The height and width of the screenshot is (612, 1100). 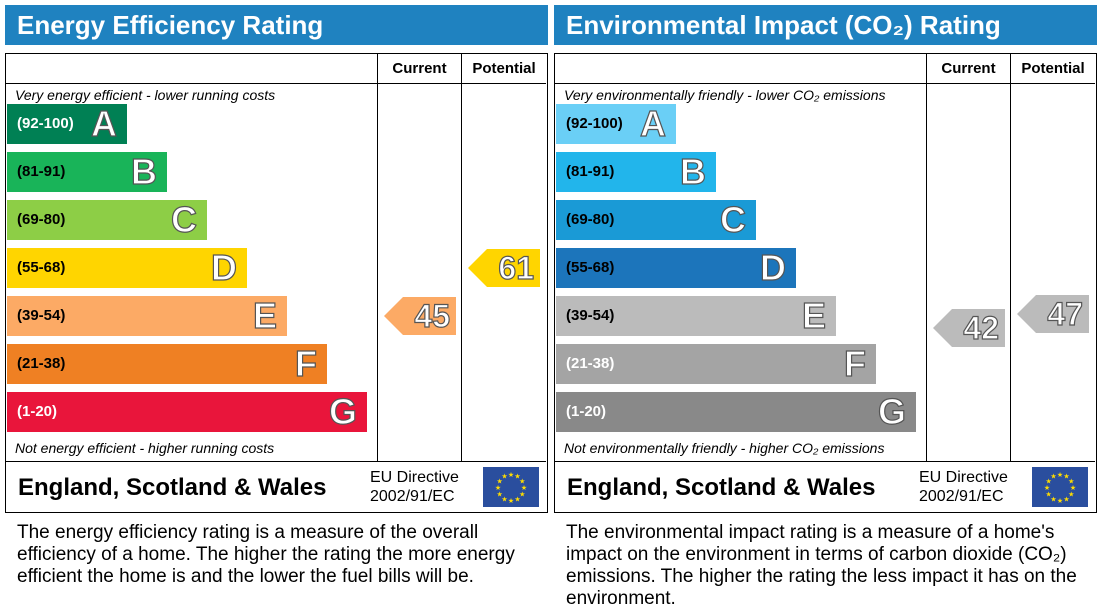 What do you see at coordinates (981, 327) in the screenshot?
I see `arrow-value: 42` at bounding box center [981, 327].